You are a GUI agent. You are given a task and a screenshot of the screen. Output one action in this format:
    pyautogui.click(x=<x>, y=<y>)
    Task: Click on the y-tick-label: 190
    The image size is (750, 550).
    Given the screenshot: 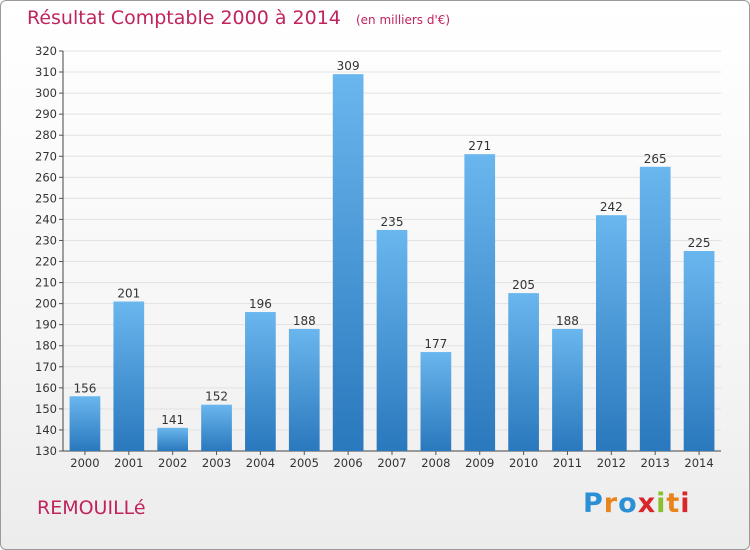 What is the action you would take?
    pyautogui.click(x=46, y=325)
    